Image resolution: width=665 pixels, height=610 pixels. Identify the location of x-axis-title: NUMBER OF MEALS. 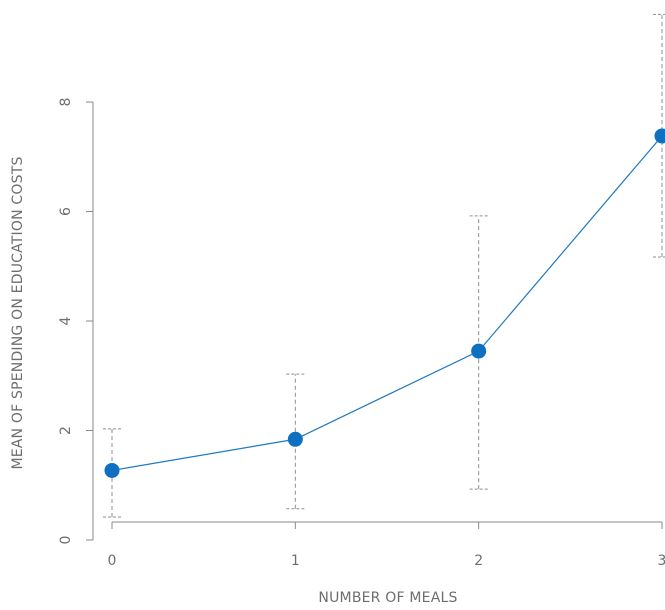
(387, 598).